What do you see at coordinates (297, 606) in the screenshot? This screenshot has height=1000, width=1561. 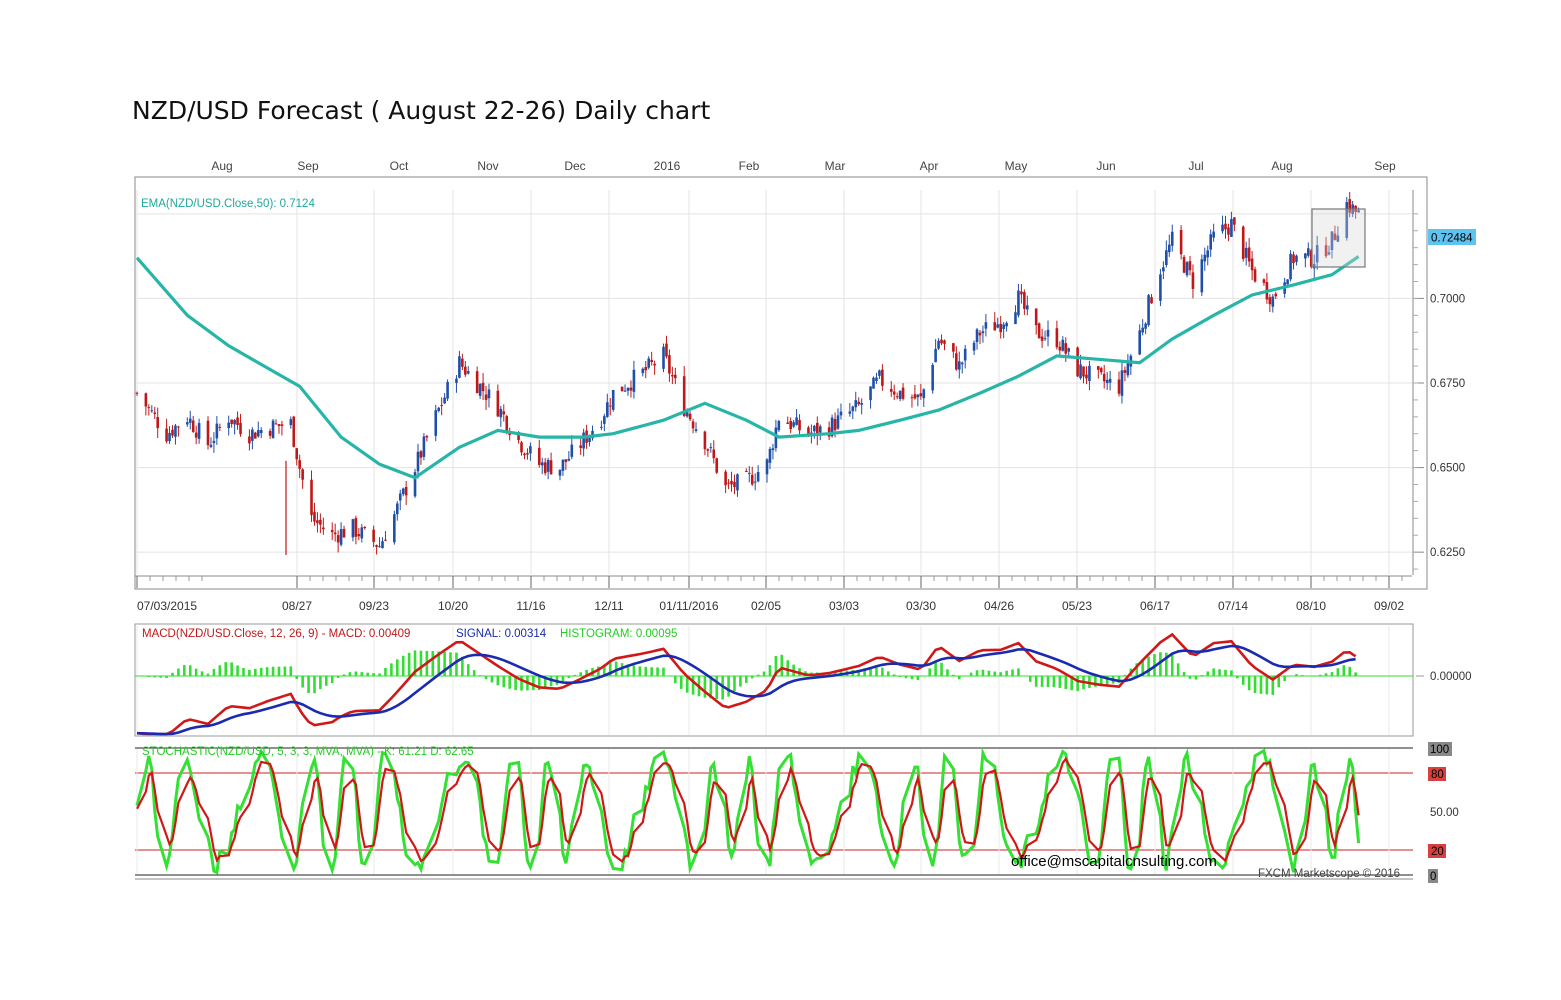 I see `date-label: 08/27` at bounding box center [297, 606].